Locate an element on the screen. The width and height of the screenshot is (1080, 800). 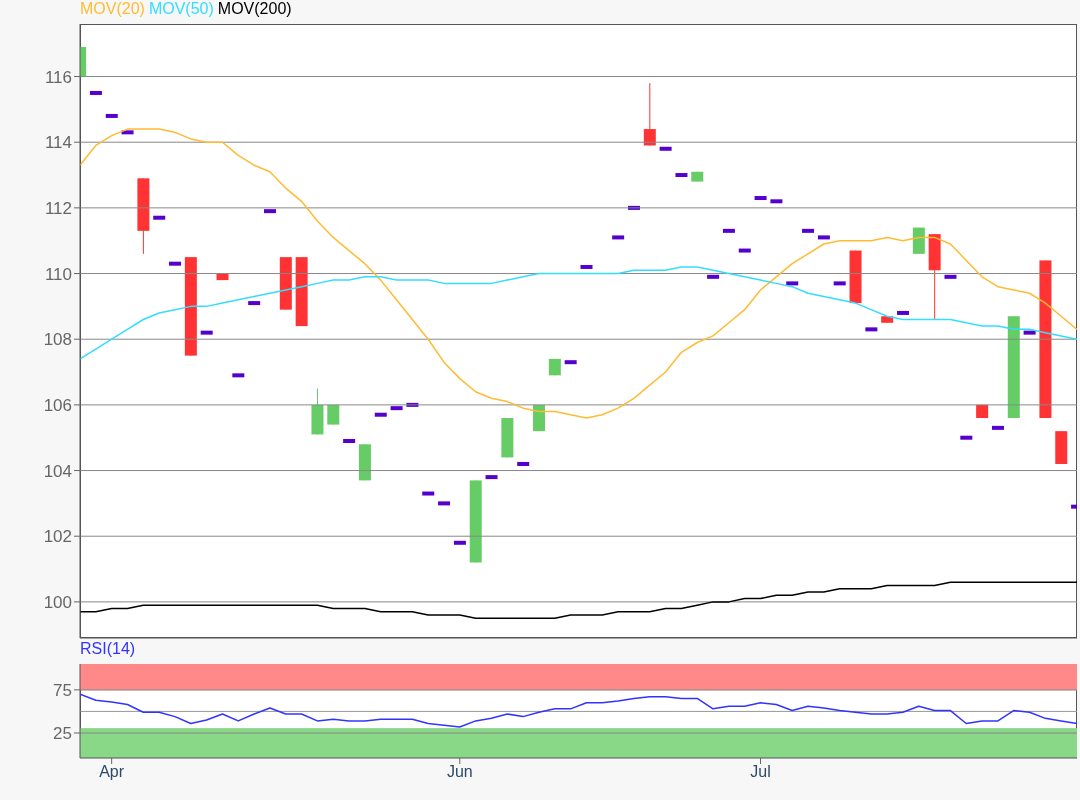
y-tick-label: 102 is located at coordinates (57, 537).